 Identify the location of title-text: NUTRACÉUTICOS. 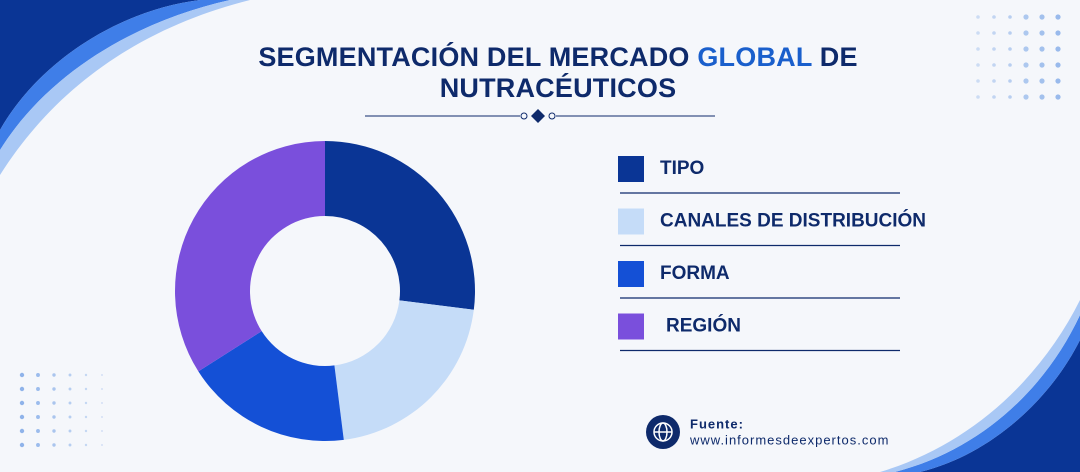
(558, 88).